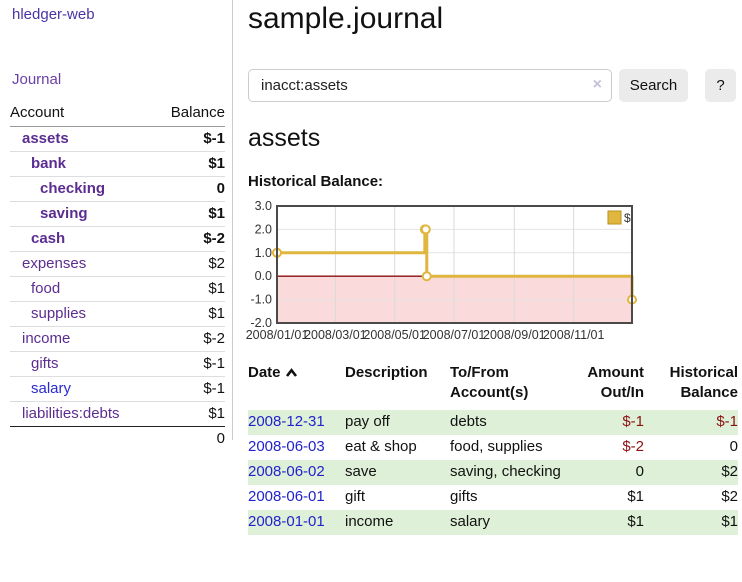  What do you see at coordinates (367, 421) in the screenshot?
I see `transaction-description: pay off` at bounding box center [367, 421].